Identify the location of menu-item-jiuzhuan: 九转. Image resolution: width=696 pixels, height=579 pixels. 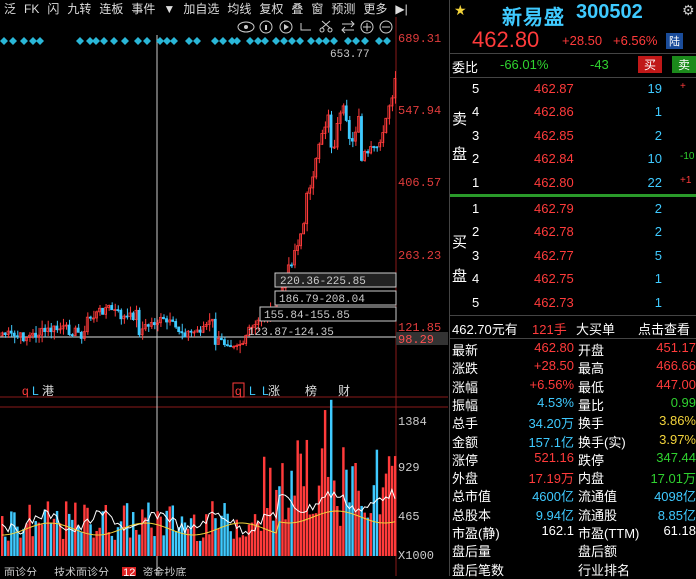
(79, 9).